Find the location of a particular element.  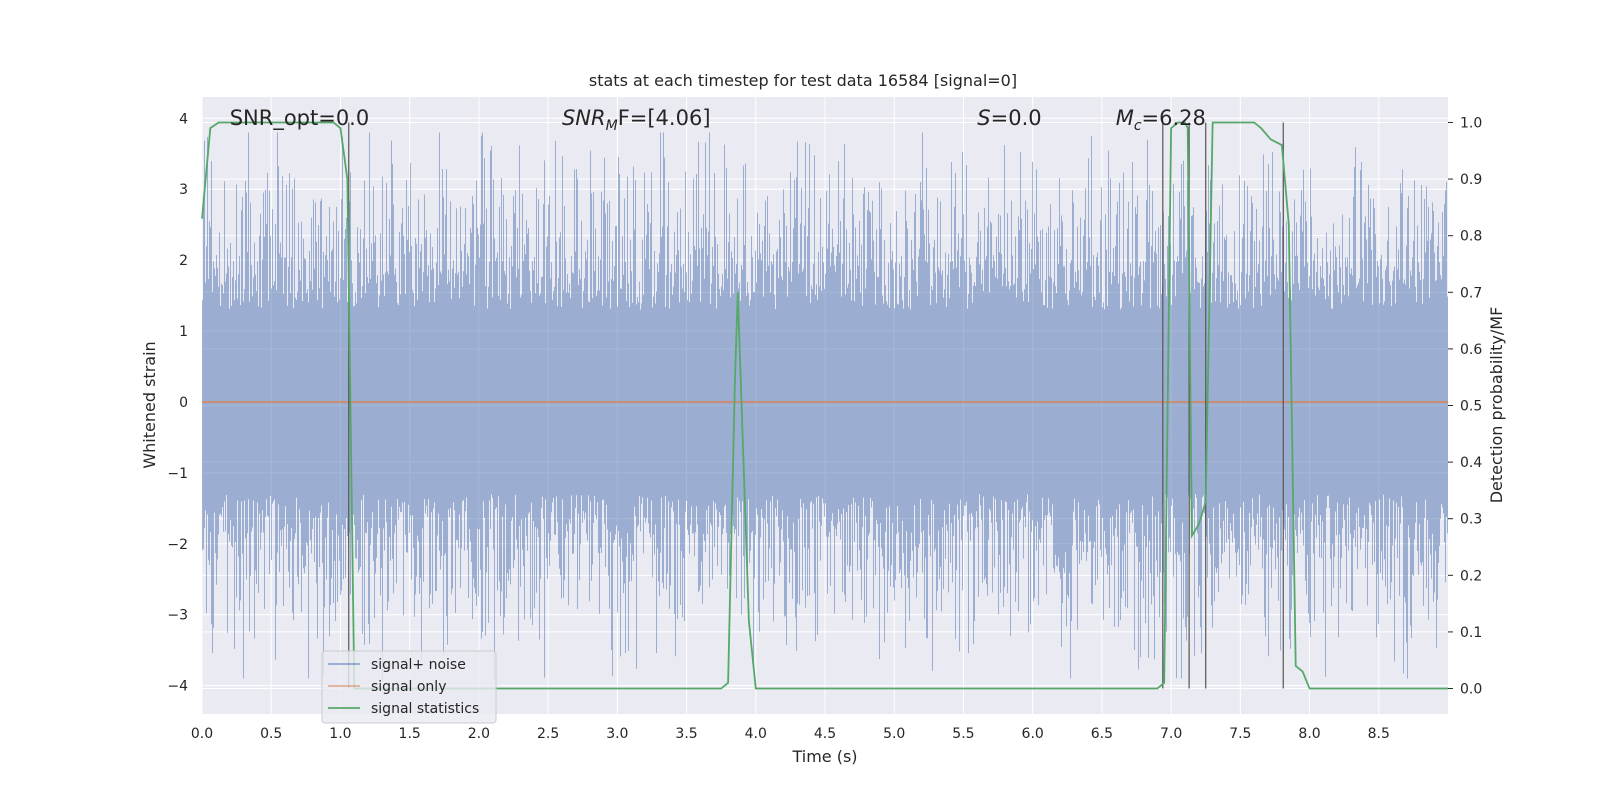

x-tick-label: 3.5 is located at coordinates (686, 734).